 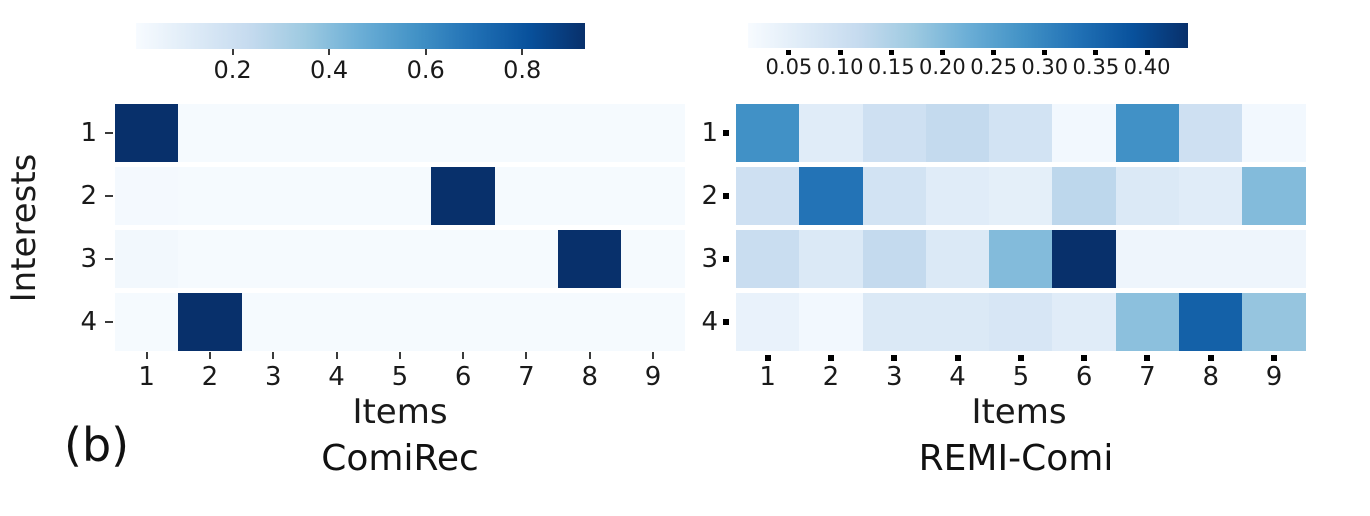 I want to click on y-tick-label: 2, so click(x=709, y=196).